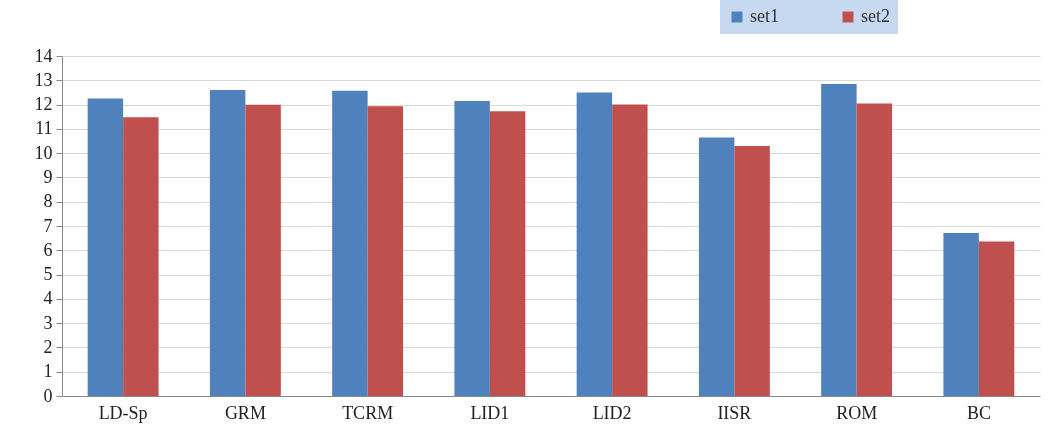 Image resolution: width=1049 pixels, height=435 pixels. I want to click on legend-label: set2, so click(875, 16).